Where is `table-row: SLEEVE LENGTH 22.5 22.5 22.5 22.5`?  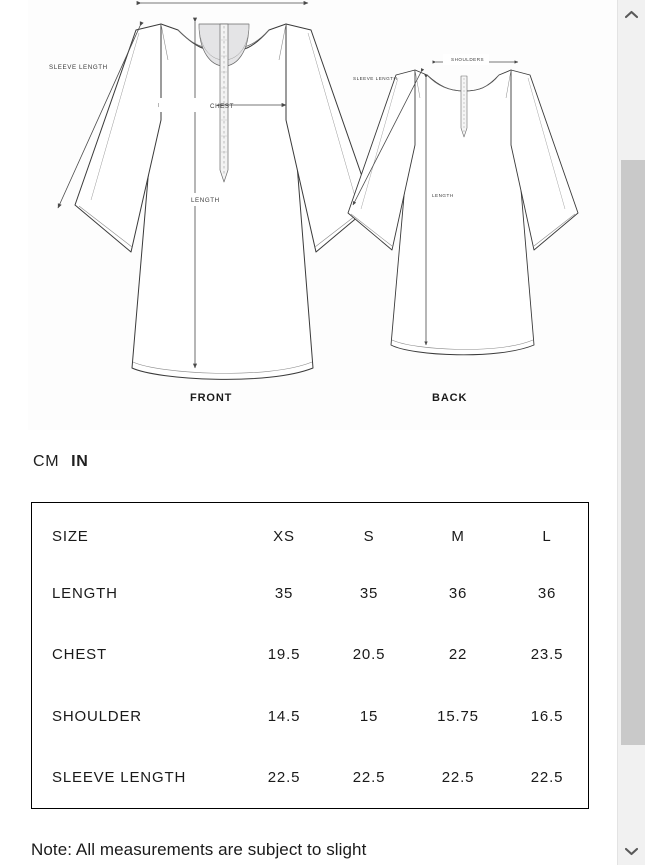 table-row: SLEEVE LENGTH 22.5 22.5 22.5 22.5 is located at coordinates (311, 777).